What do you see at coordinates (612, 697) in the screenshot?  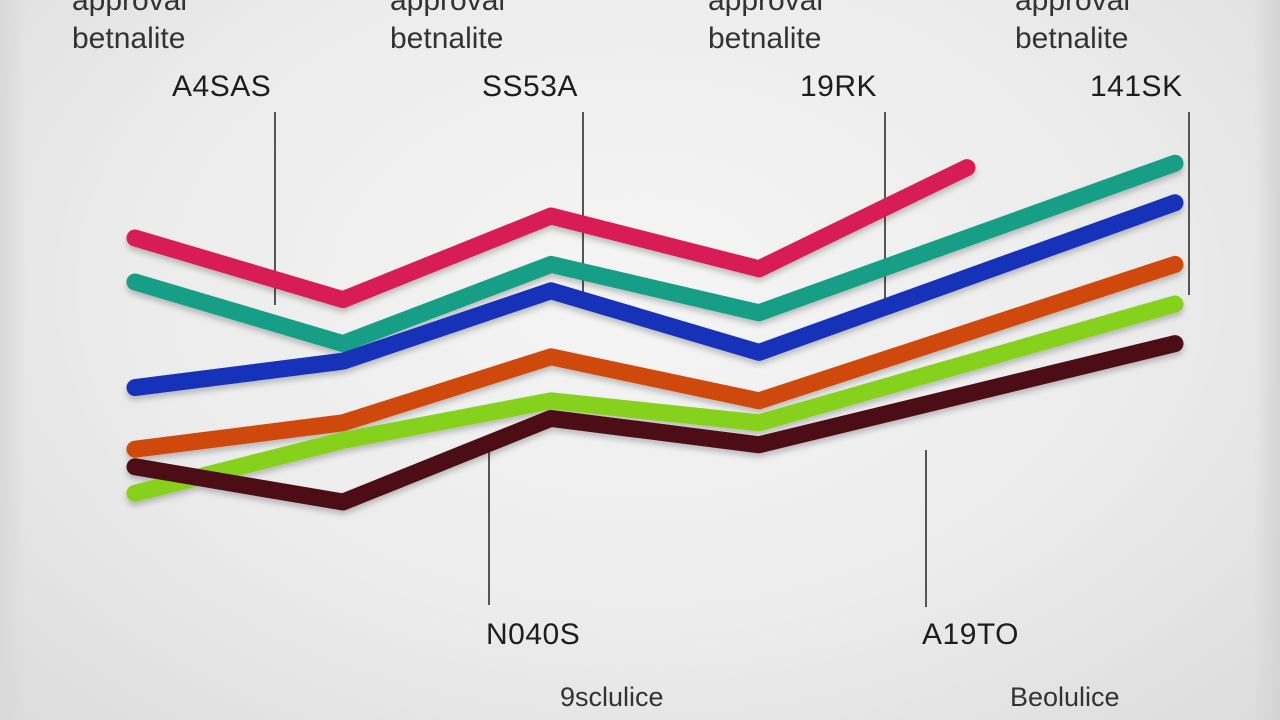 I see `footer-caption-1: 9sclulice` at bounding box center [612, 697].